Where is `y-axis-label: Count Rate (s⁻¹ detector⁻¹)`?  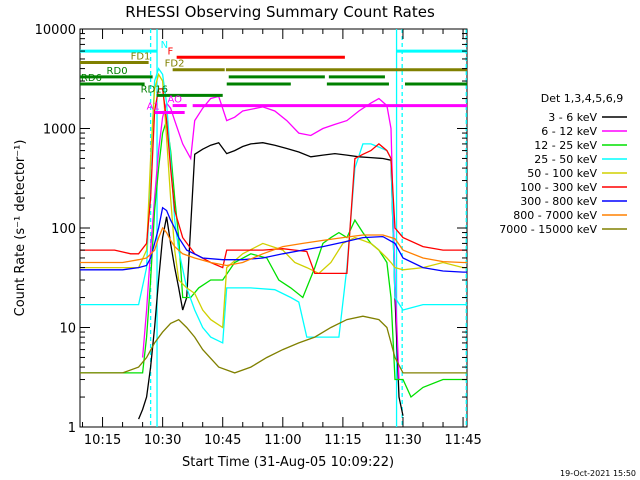 y-axis-label: Count Rate (s⁻¹ detector⁻¹) is located at coordinates (20, 228).